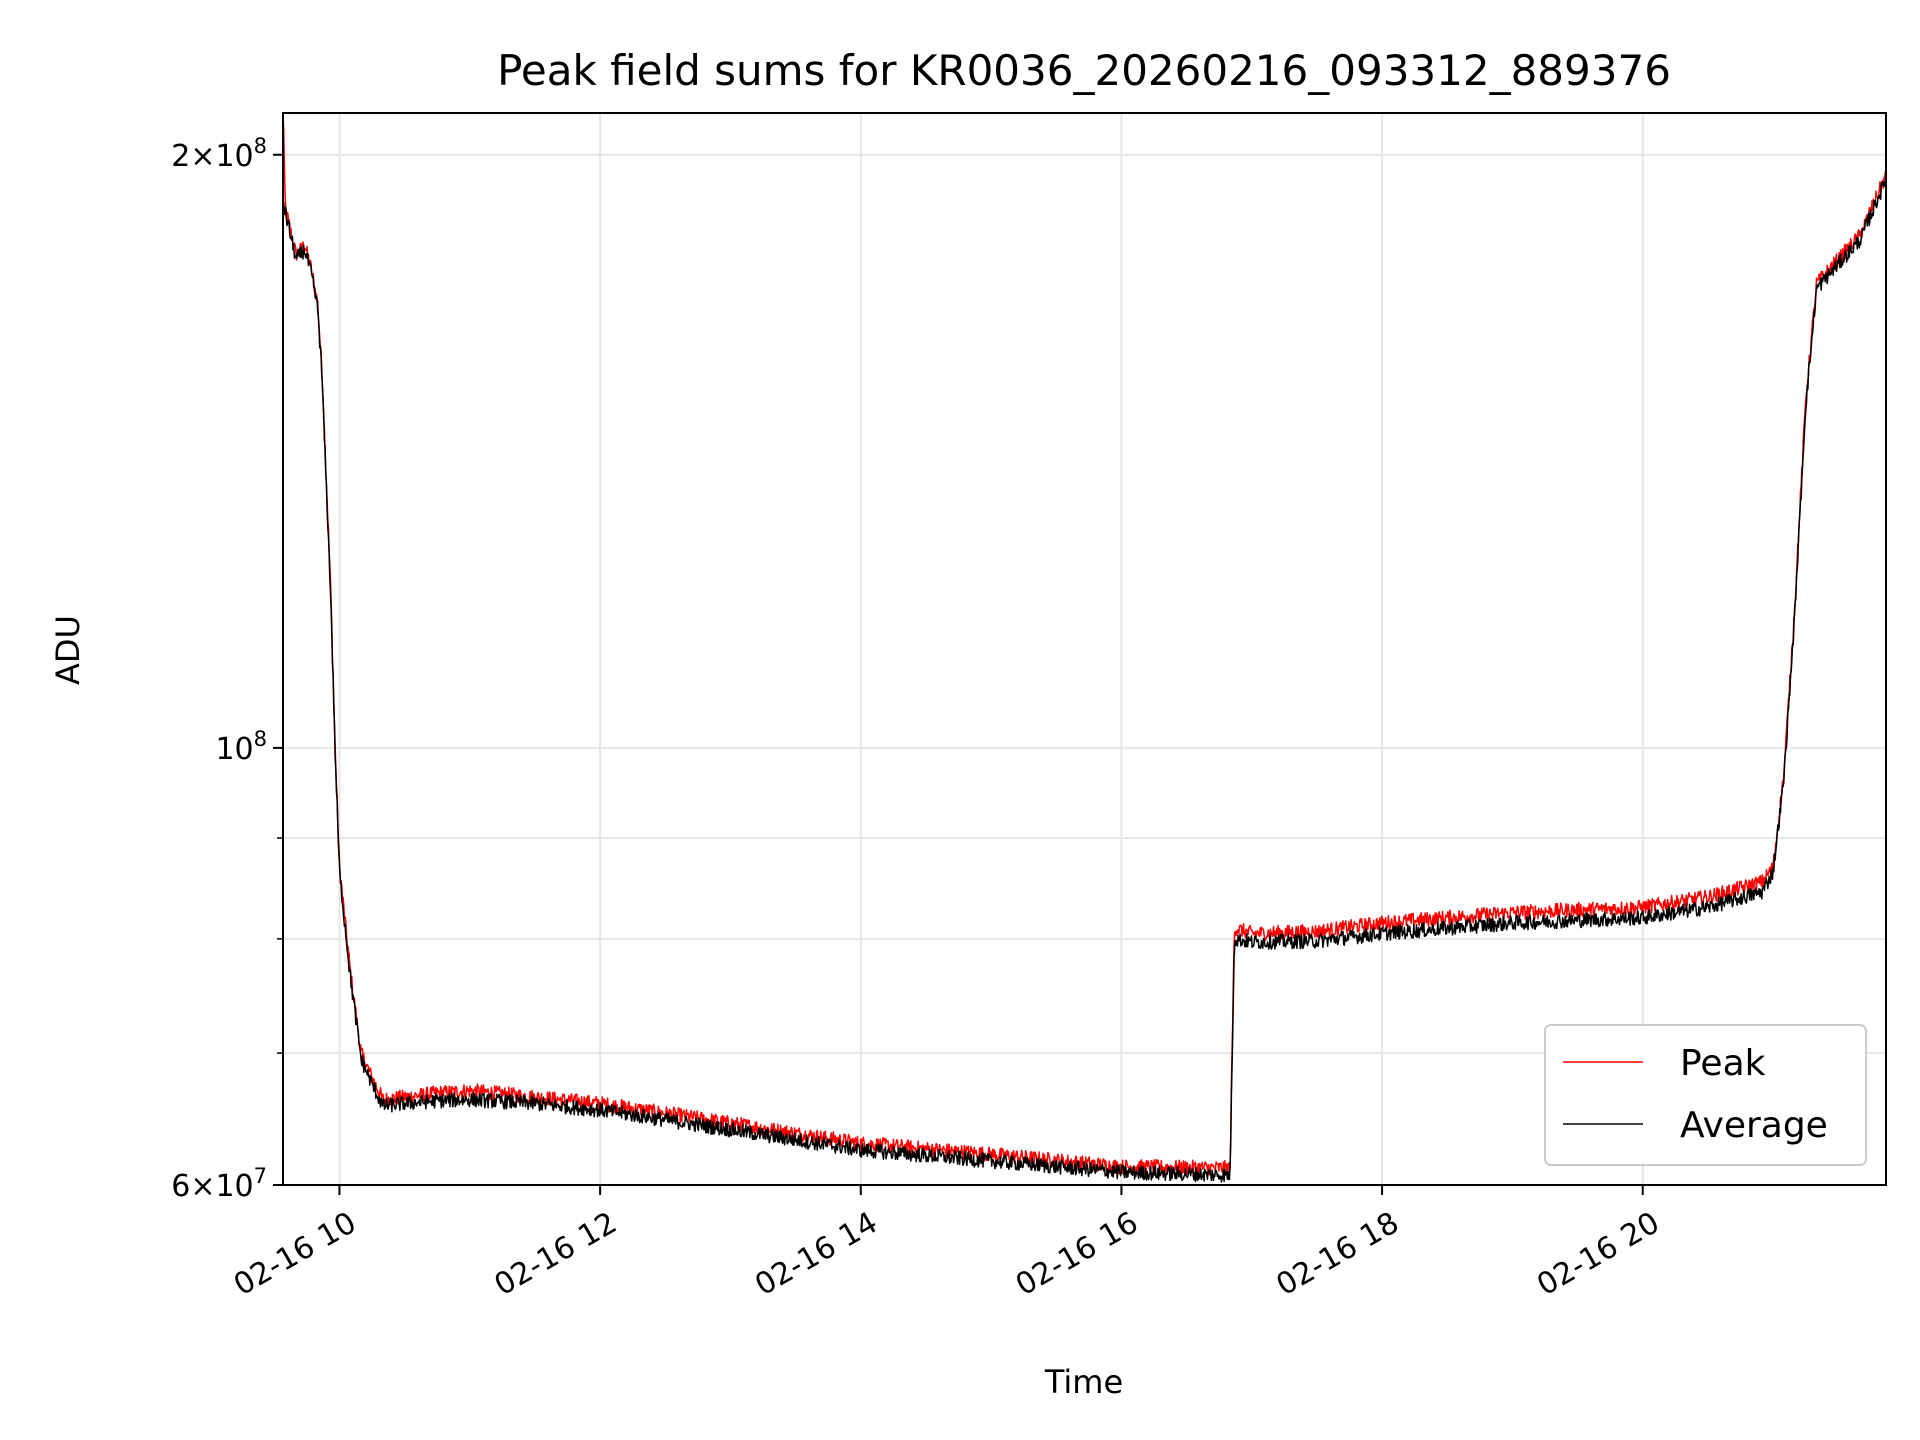 This screenshot has width=1920, height=1440. I want to click on y-tick-label: 108, so click(241, 747).